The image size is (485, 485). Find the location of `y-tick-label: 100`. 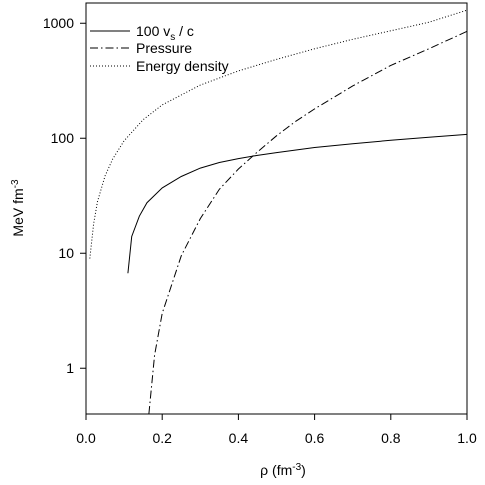

y-tick-label: 100 is located at coordinates (63, 138).